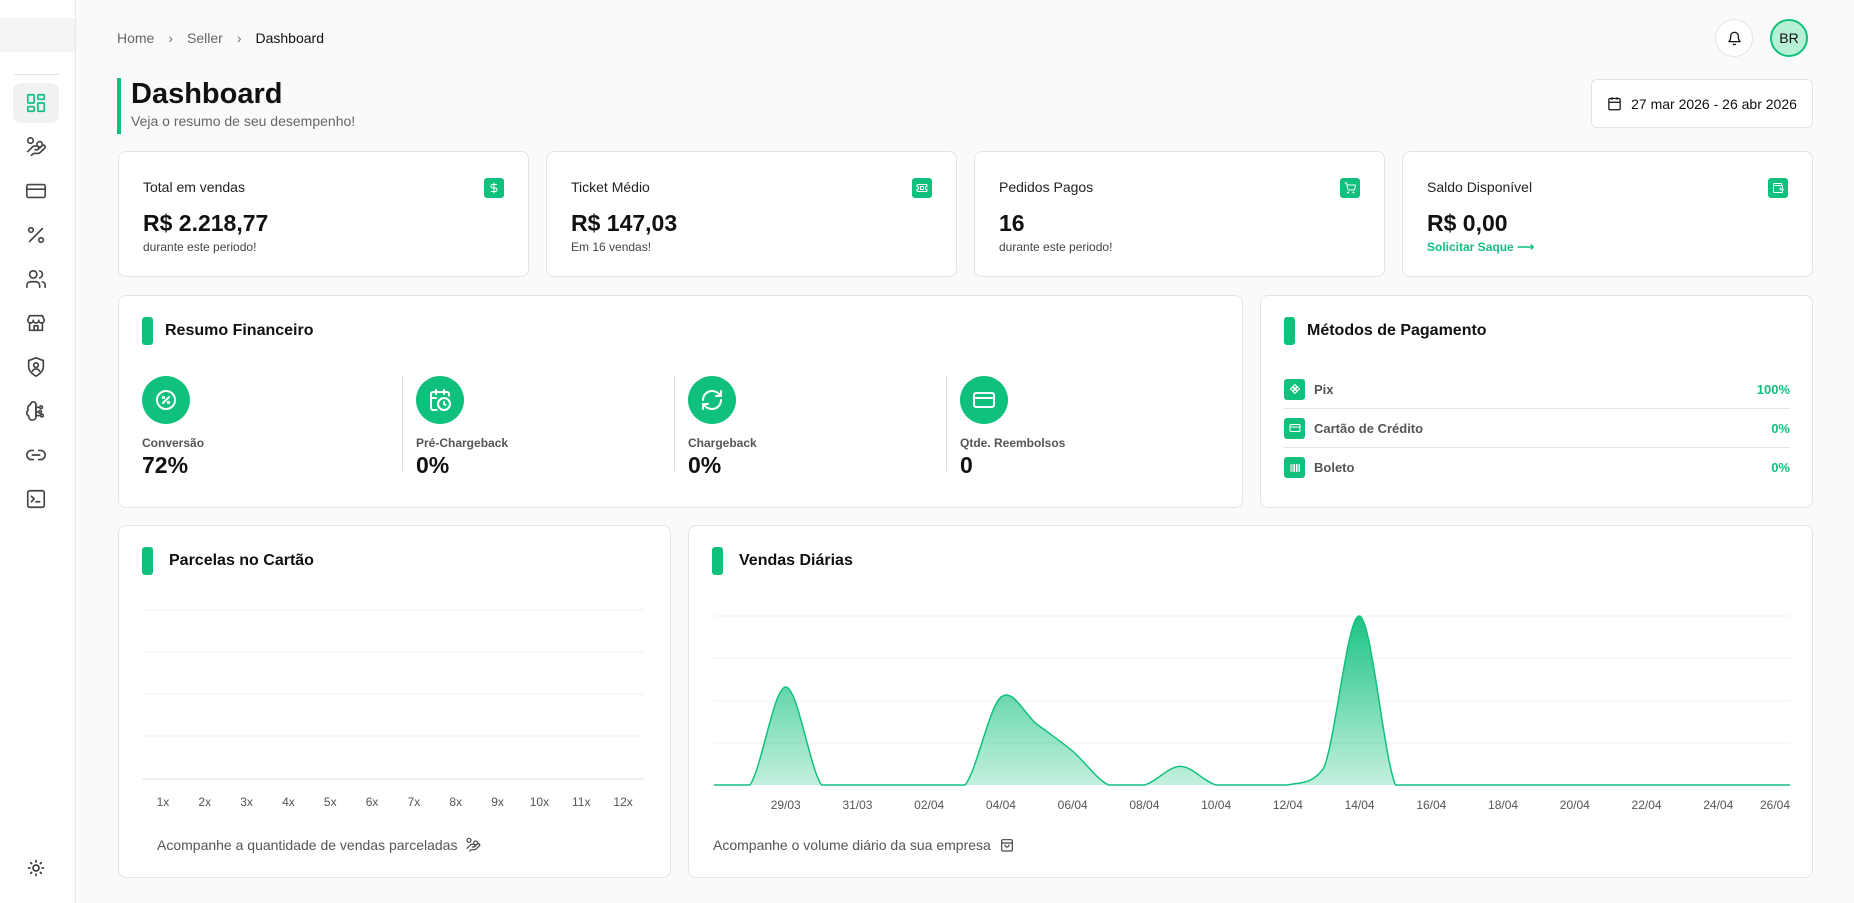 The height and width of the screenshot is (903, 1854). What do you see at coordinates (857, 805) in the screenshot?
I see `x-tick-label: 31/03` at bounding box center [857, 805].